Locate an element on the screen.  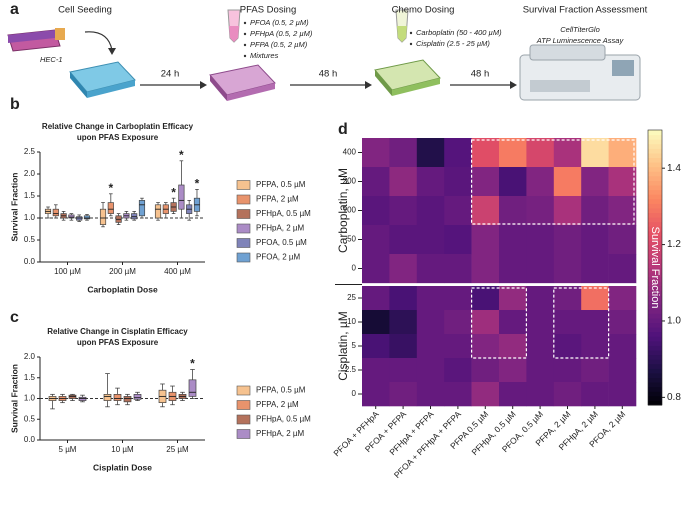
panel-label: a is located at coordinates (14, 9).